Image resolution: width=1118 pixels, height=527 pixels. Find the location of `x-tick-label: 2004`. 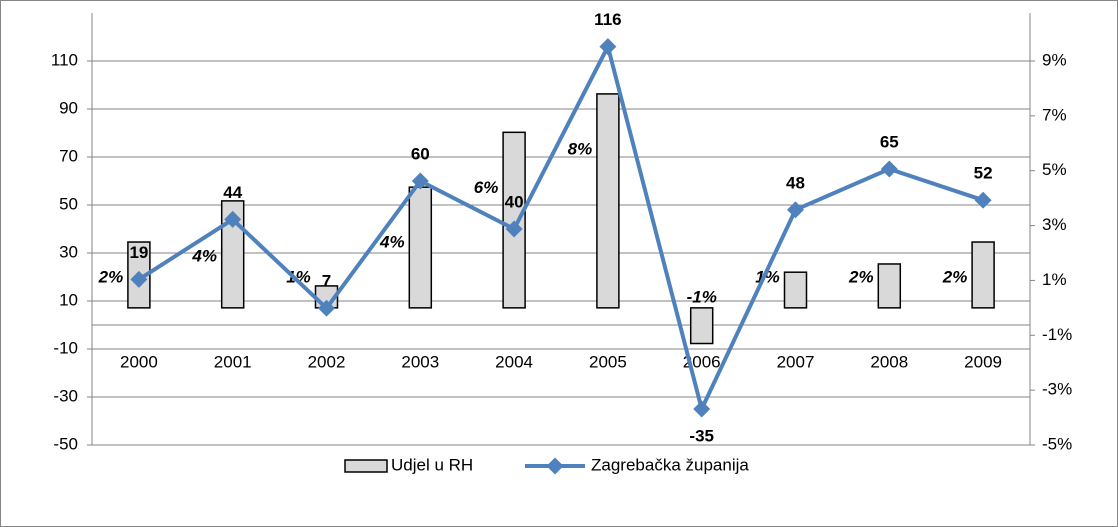

x-tick-label: 2004 is located at coordinates (514, 361).